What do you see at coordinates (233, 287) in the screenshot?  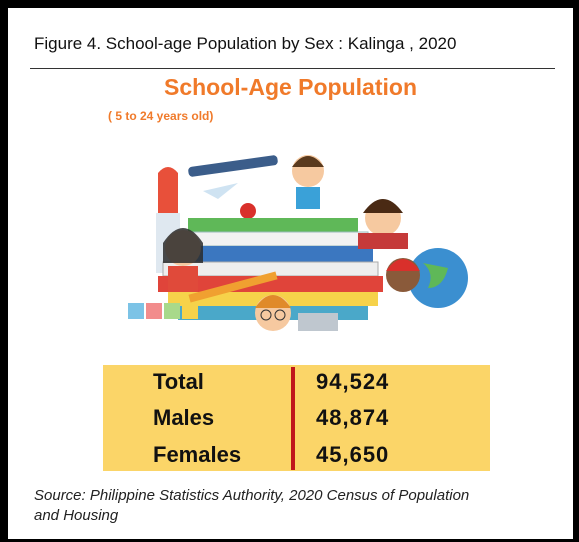 I see `pencil` at bounding box center [233, 287].